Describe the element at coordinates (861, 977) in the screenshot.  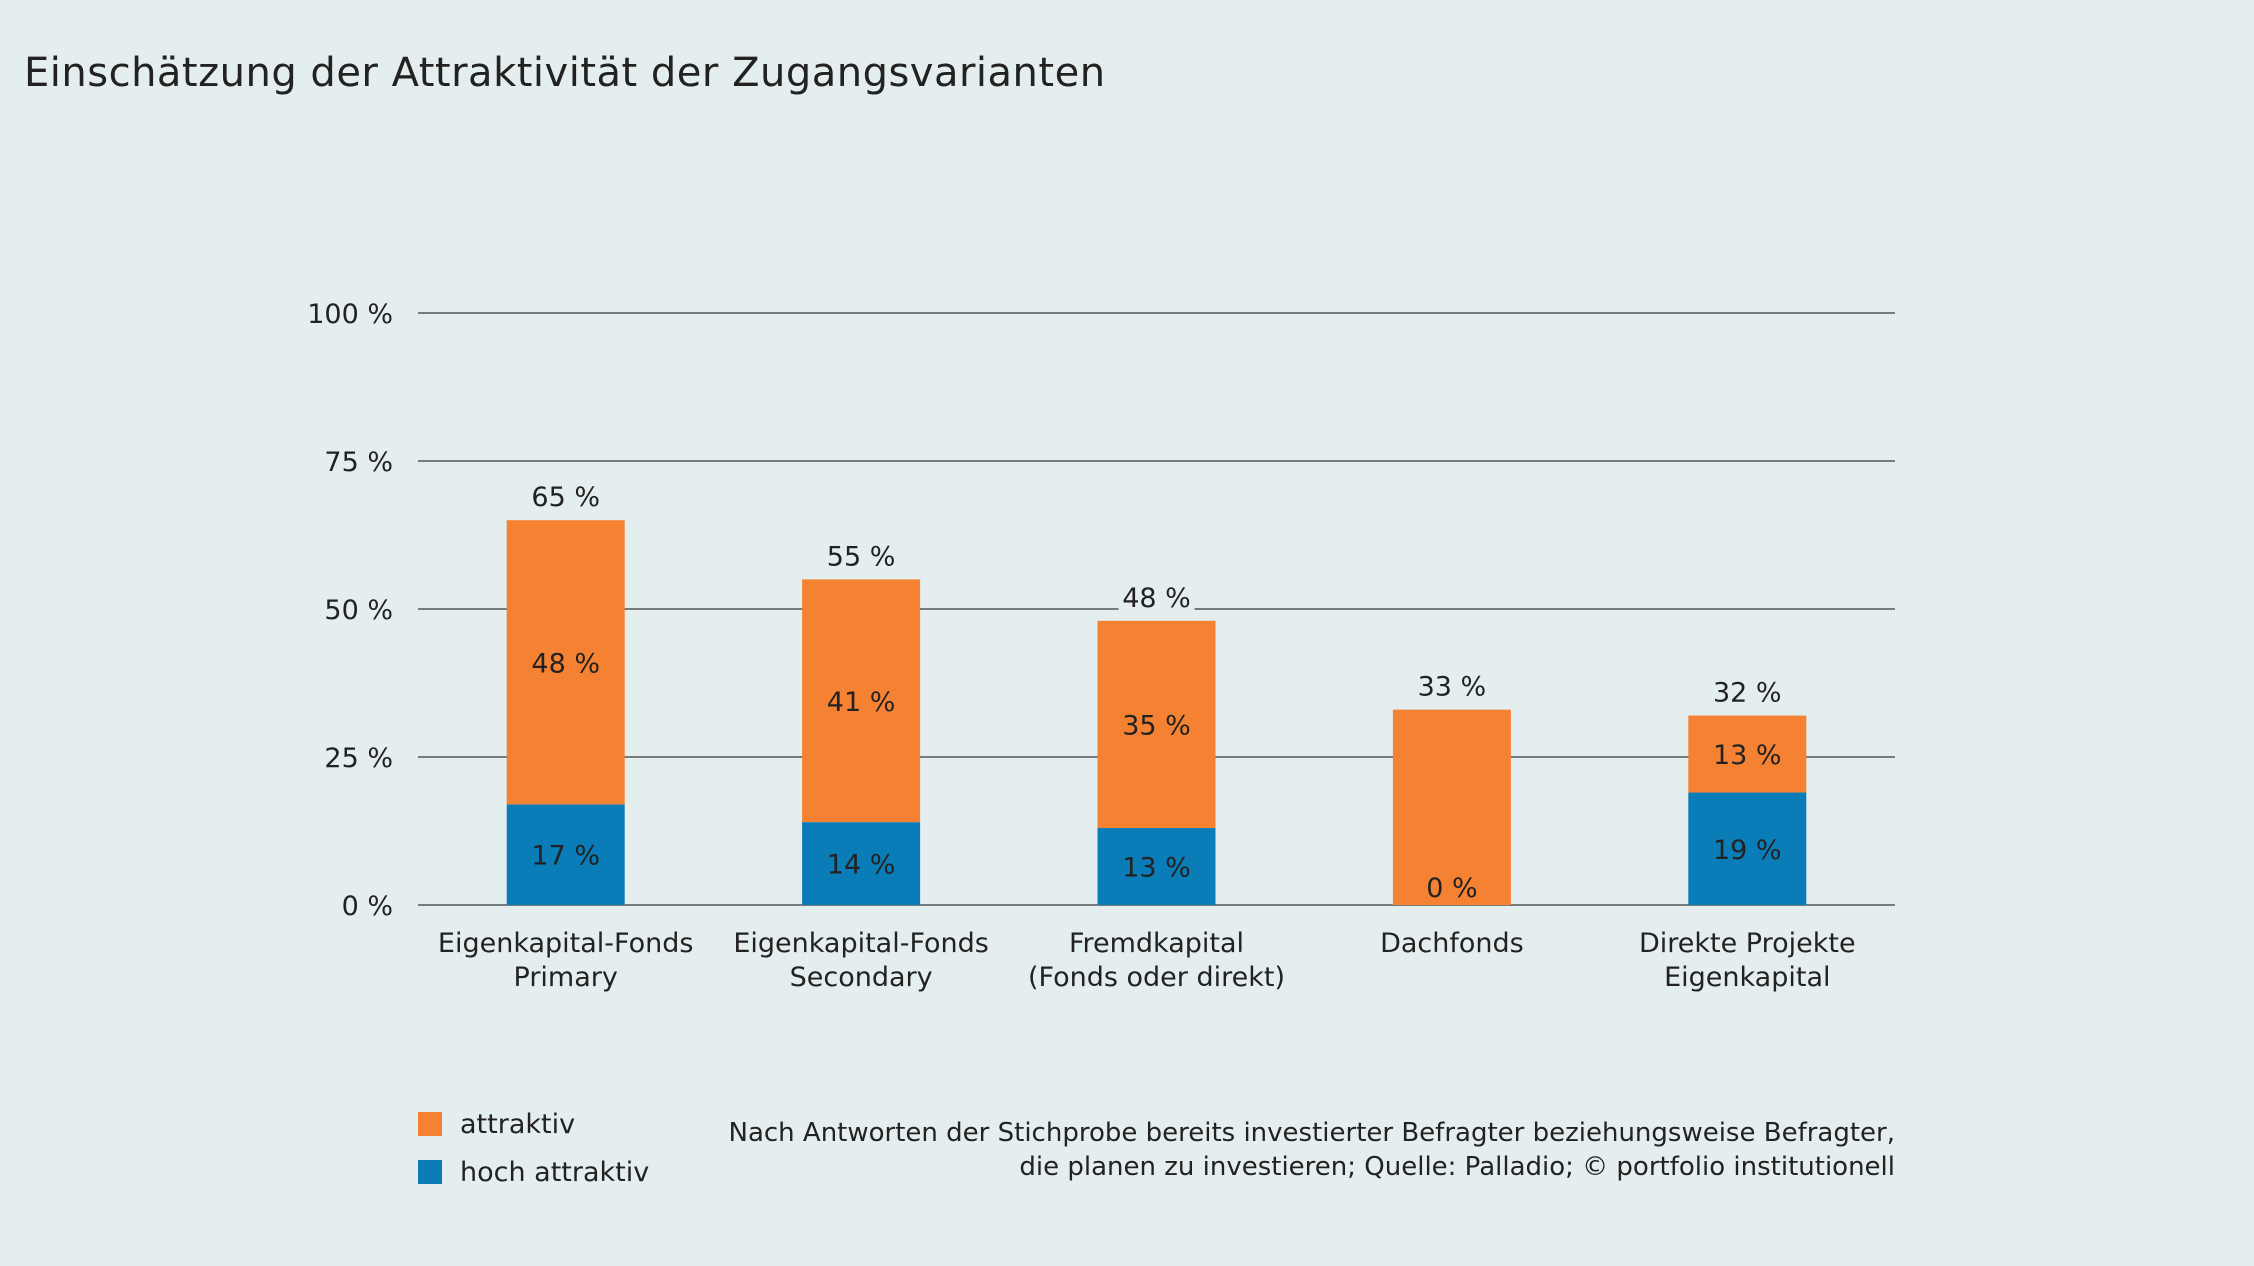
I see `x-tick-label: Secondary` at that location.